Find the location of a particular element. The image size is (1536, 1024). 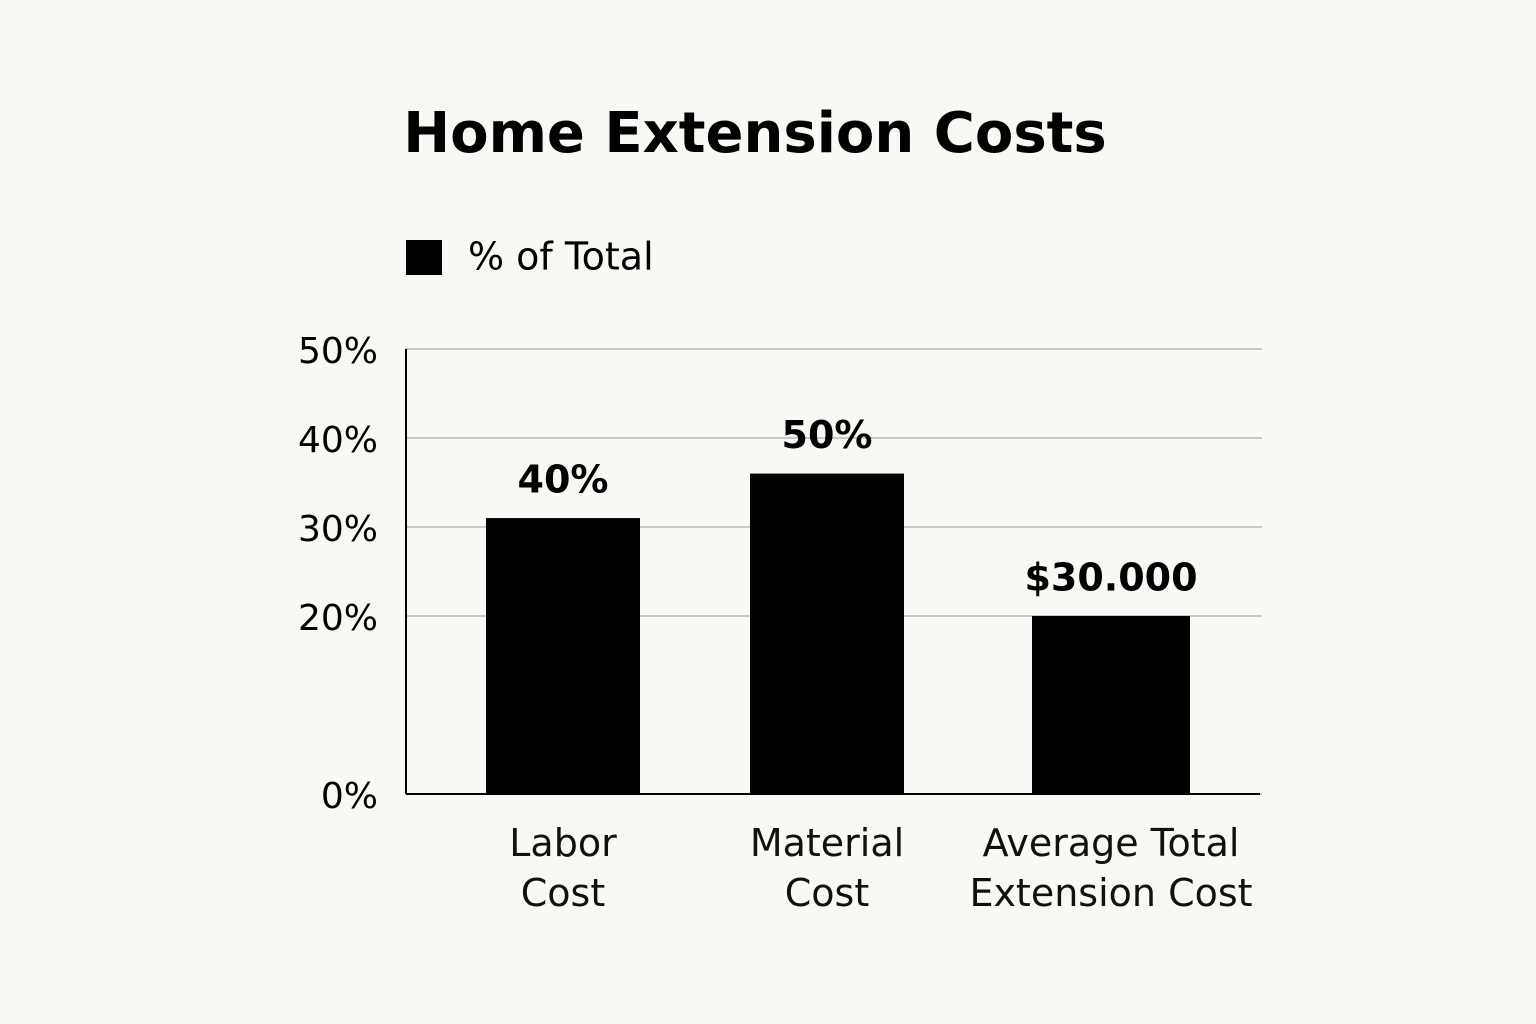

x-tick-label: Labor Cost is located at coordinates (563, 868).